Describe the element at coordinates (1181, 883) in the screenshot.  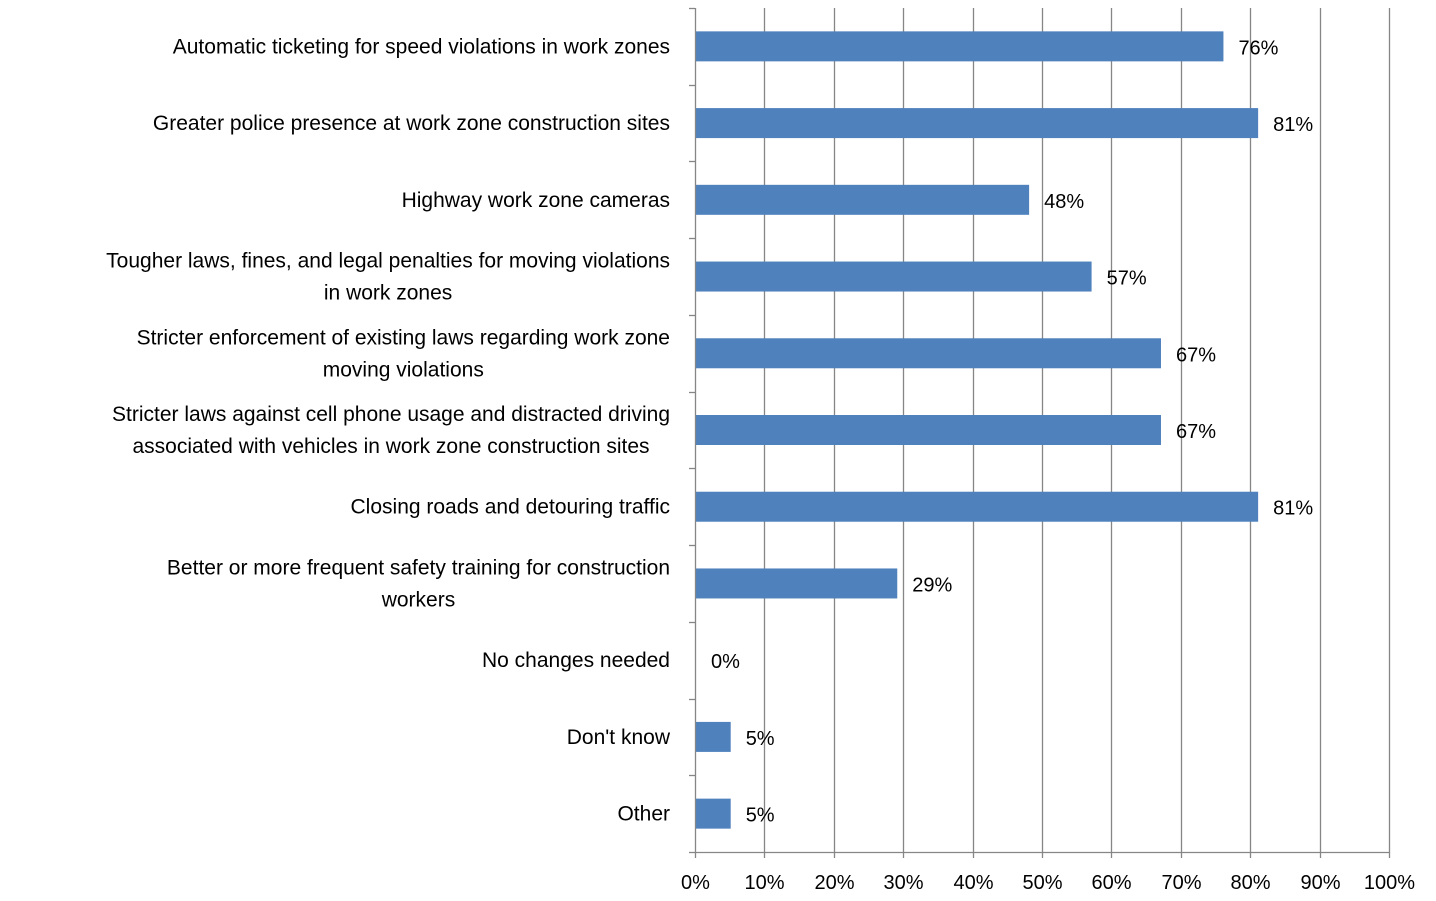
I see `x-tick-label: 70%` at that location.